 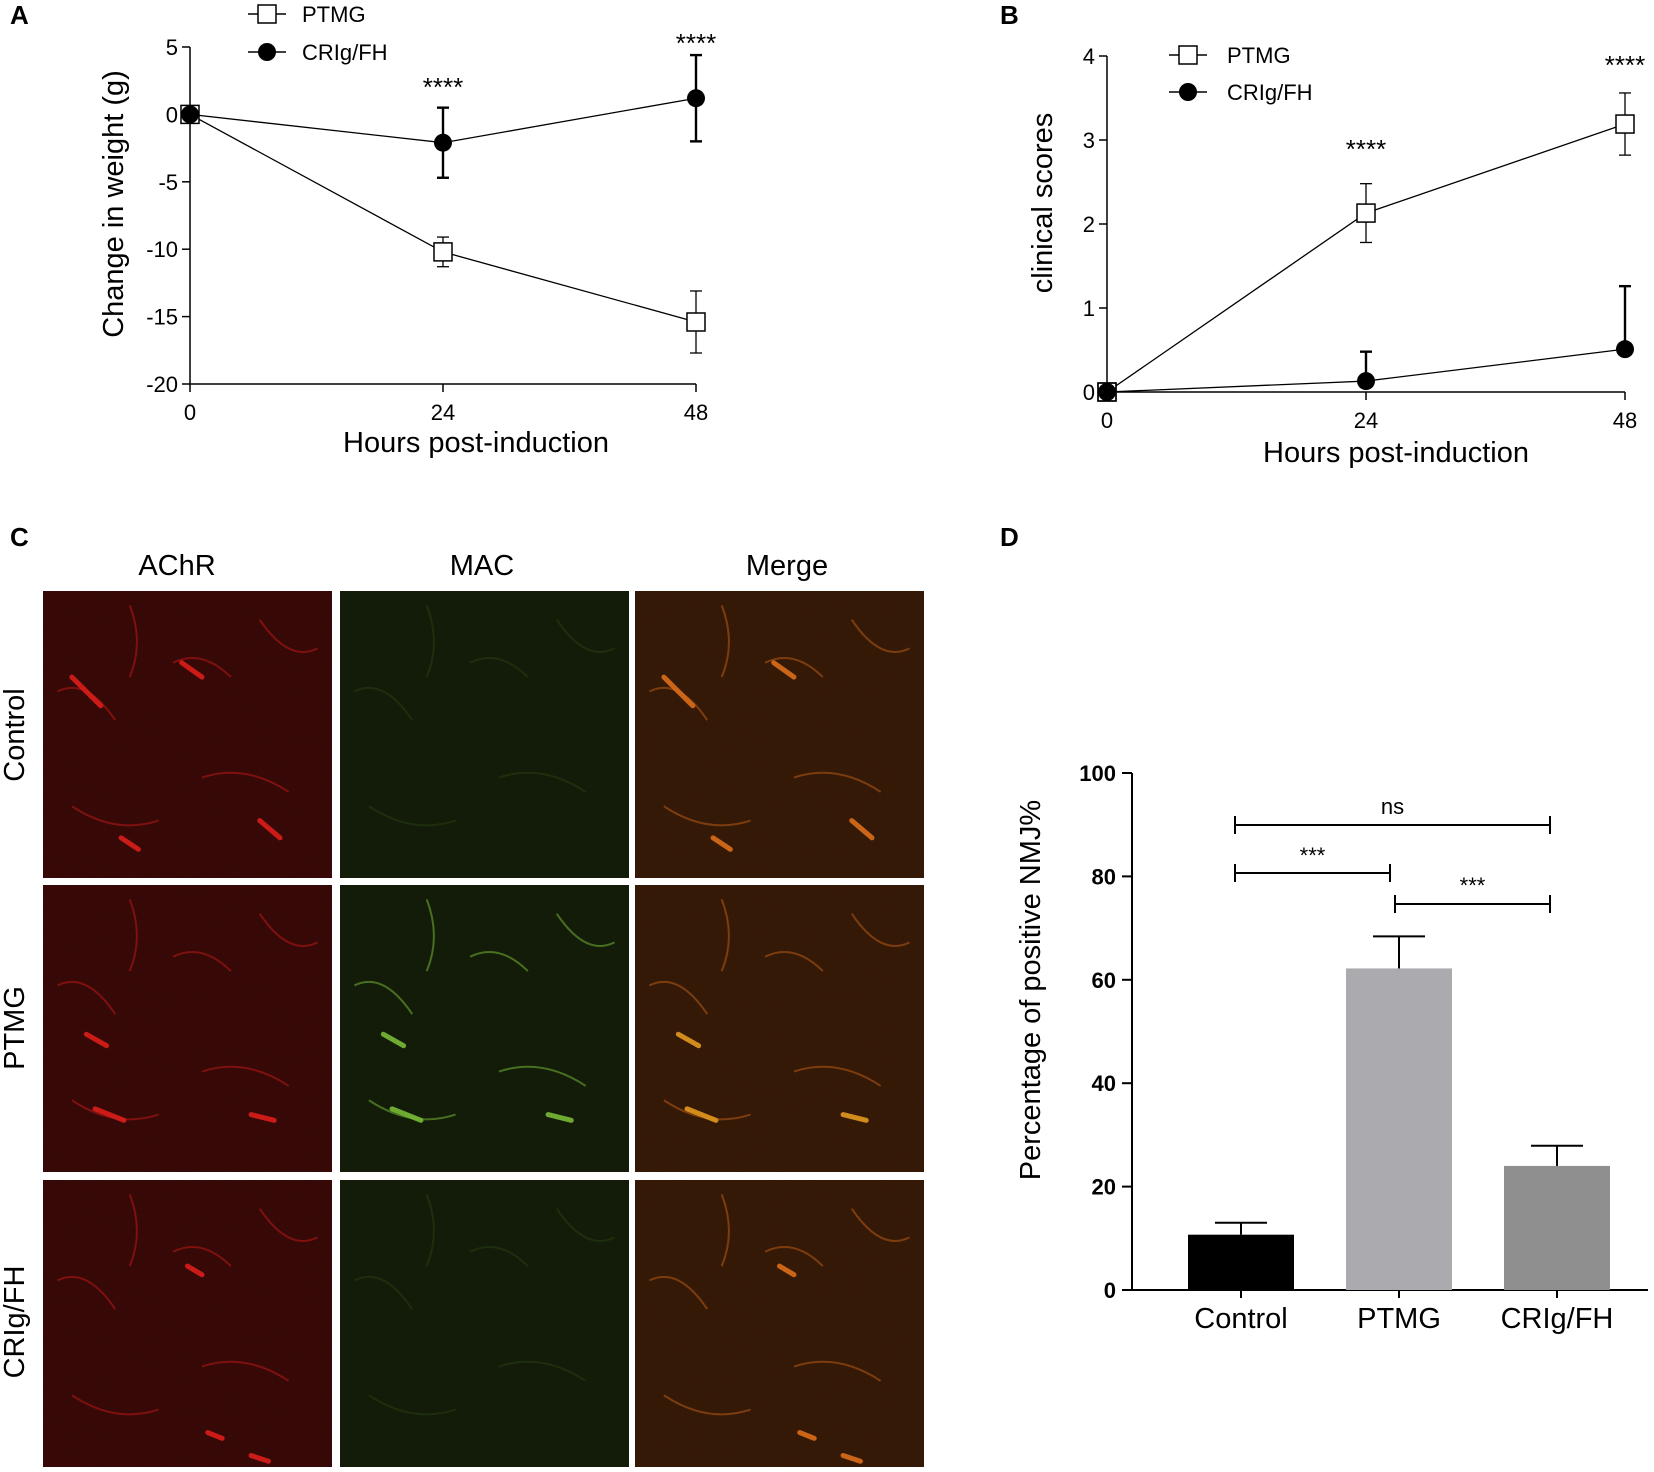 I want to click on column-title-merge: Merge, so click(x=787, y=566).